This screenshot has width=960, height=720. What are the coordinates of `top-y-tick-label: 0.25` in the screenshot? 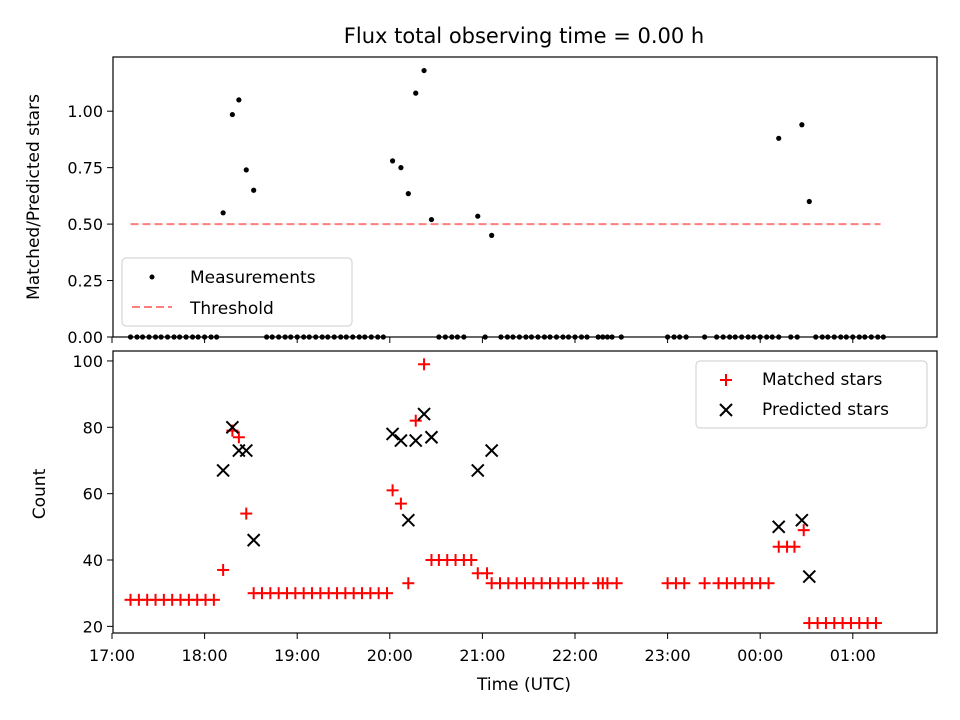 It's located at (85, 281).